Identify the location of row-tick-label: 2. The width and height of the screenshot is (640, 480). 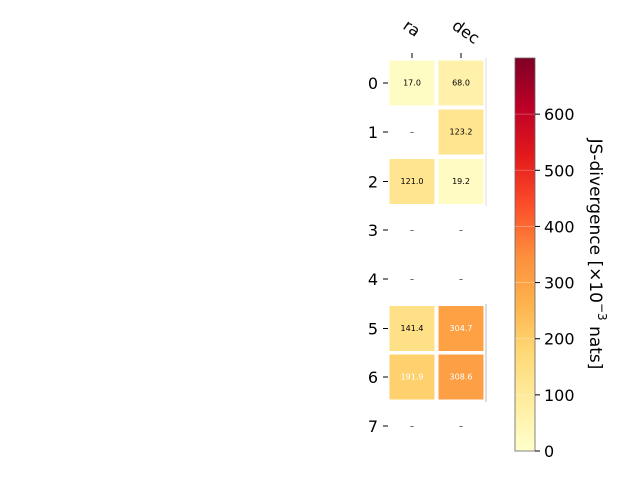
(373, 182).